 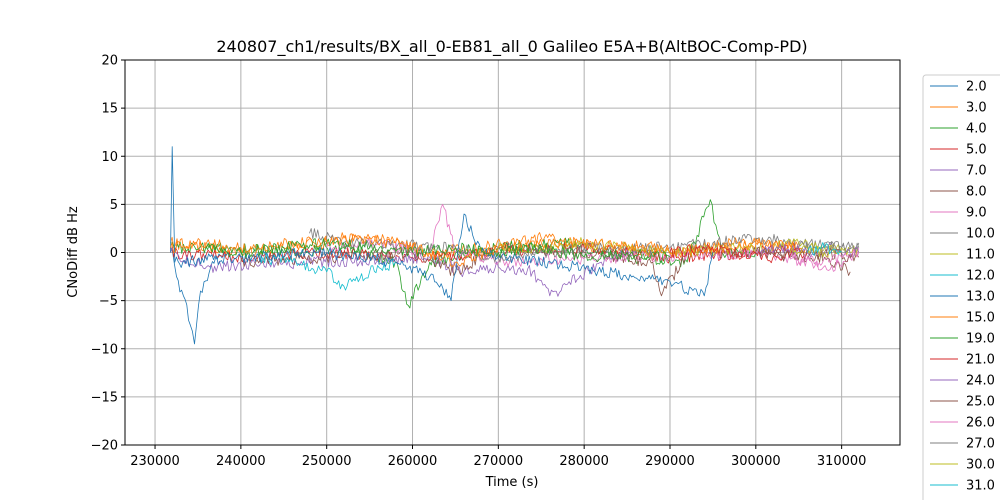 What do you see at coordinates (980, 465) in the screenshot?
I see `legend-label: 30.0` at bounding box center [980, 465].